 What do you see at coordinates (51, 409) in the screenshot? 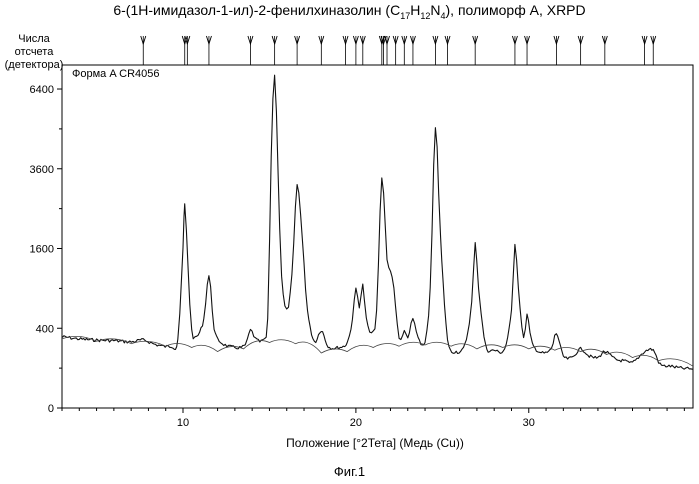
I see `y-tick-label: 0` at bounding box center [51, 409].